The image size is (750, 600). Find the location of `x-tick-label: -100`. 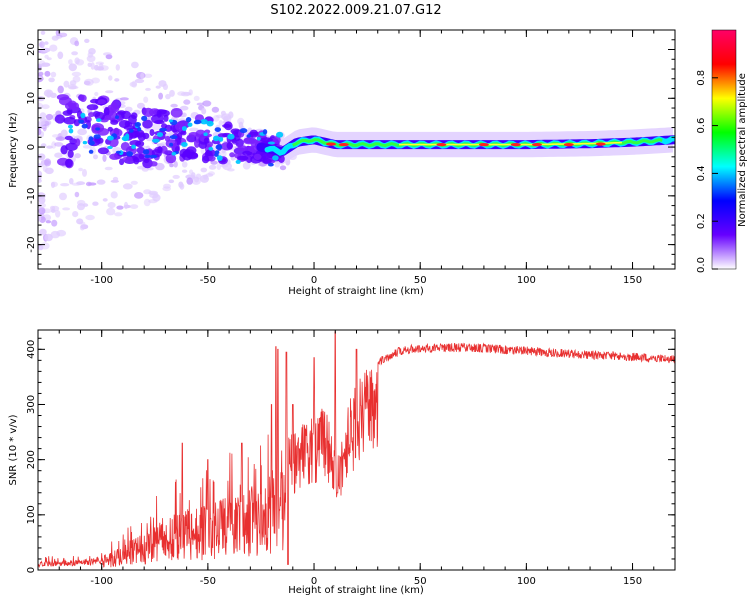

x-tick-label: -100 is located at coordinates (101, 581).